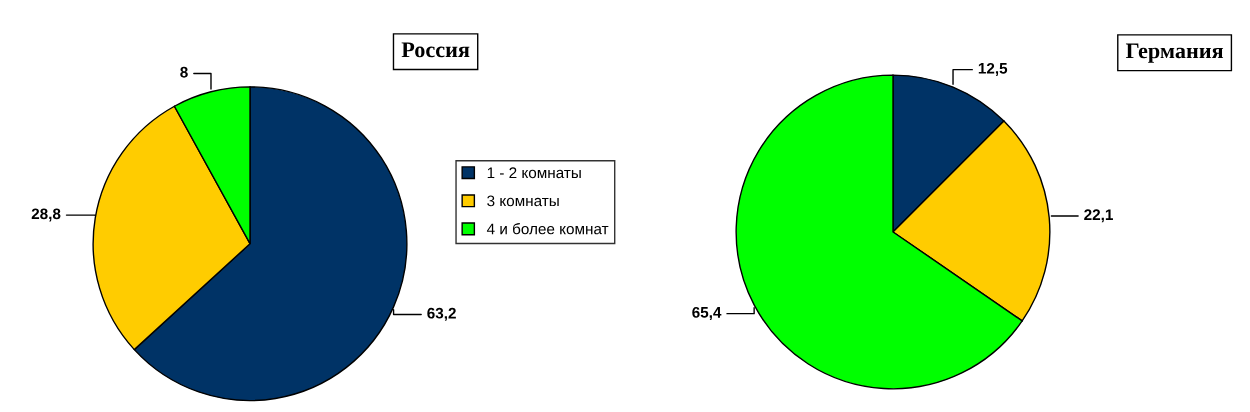 The height and width of the screenshot is (412, 1250). Describe the element at coordinates (1098, 216) in the screenshot. I see `data-label: 22,1` at that location.